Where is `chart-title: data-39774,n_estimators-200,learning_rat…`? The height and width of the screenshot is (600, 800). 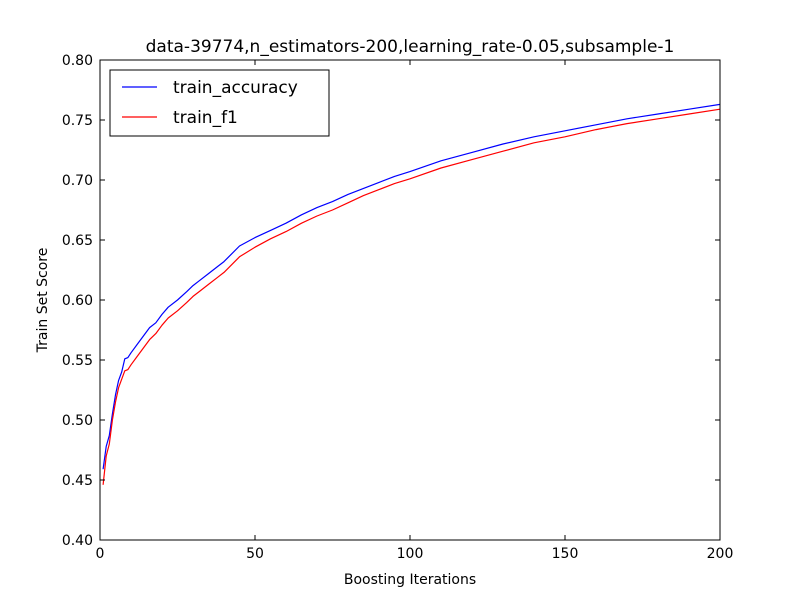
chart-title: data-39774,n_estimators-200,learning_rat… is located at coordinates (410, 47).